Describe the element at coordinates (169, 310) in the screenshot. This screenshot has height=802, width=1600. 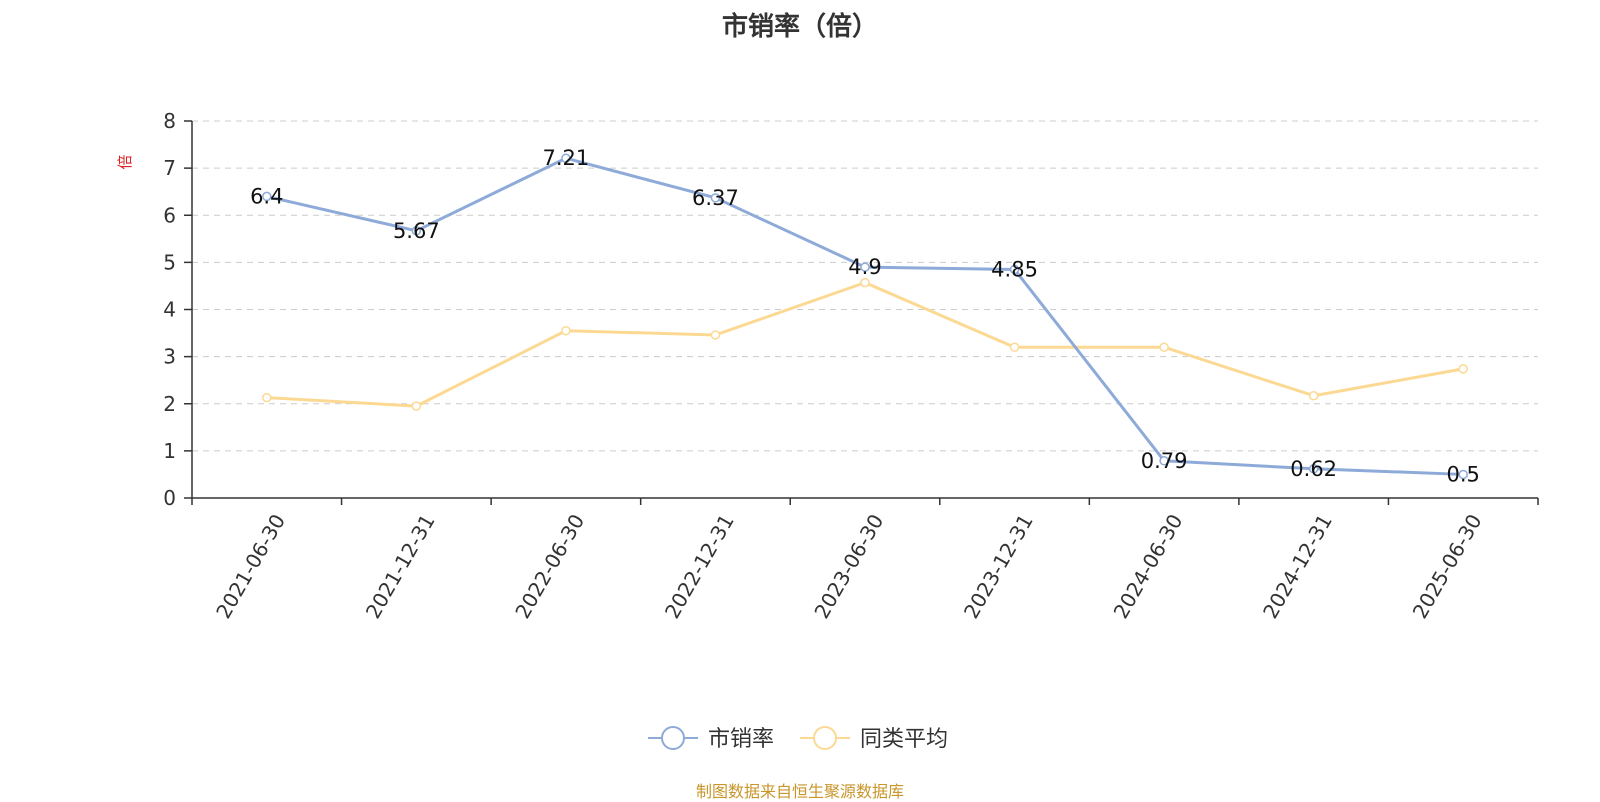
I see `y-tick-label: 4` at that location.